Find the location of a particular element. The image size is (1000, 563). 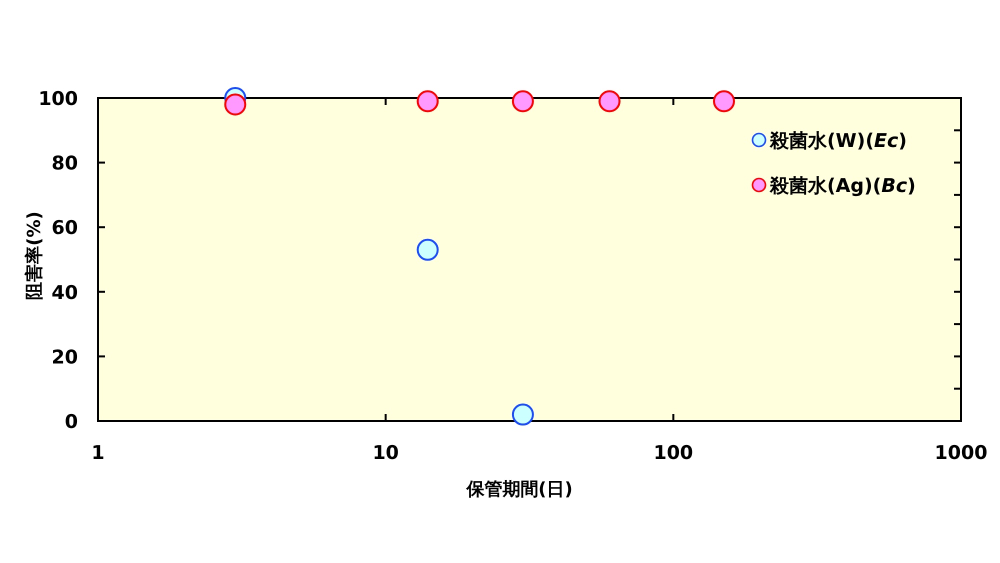

x-tick-label: 100 is located at coordinates (673, 453).